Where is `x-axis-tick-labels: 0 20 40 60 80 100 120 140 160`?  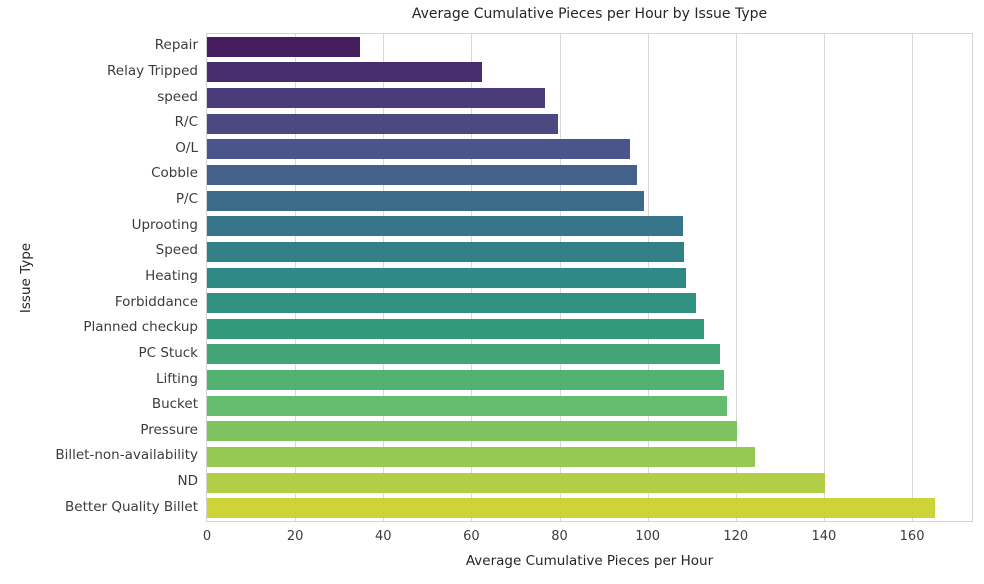
x-axis-tick-labels: 0 20 40 60 80 100 120 140 160 is located at coordinates (492, 539).